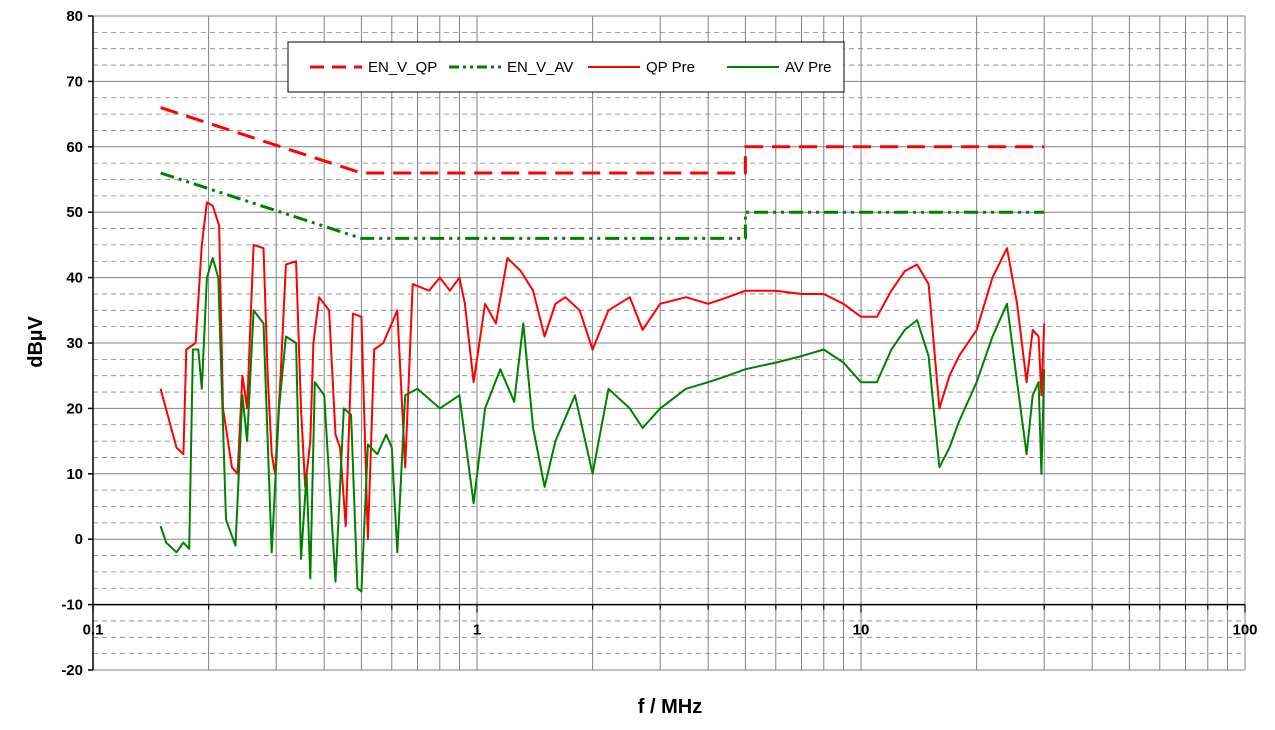 The height and width of the screenshot is (730, 1275). I want to click on legend-label-en-v-av: EN_V_AV, so click(540, 67).